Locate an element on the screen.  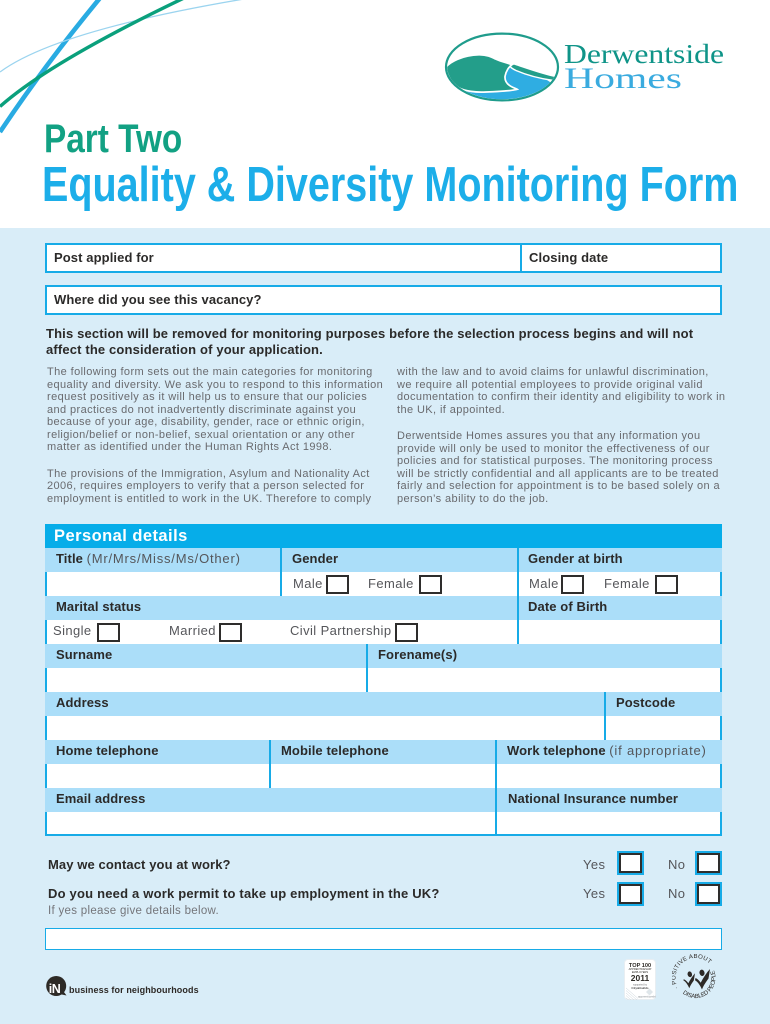
svg-text: City&Guilds is located at coordinates (639, 988).